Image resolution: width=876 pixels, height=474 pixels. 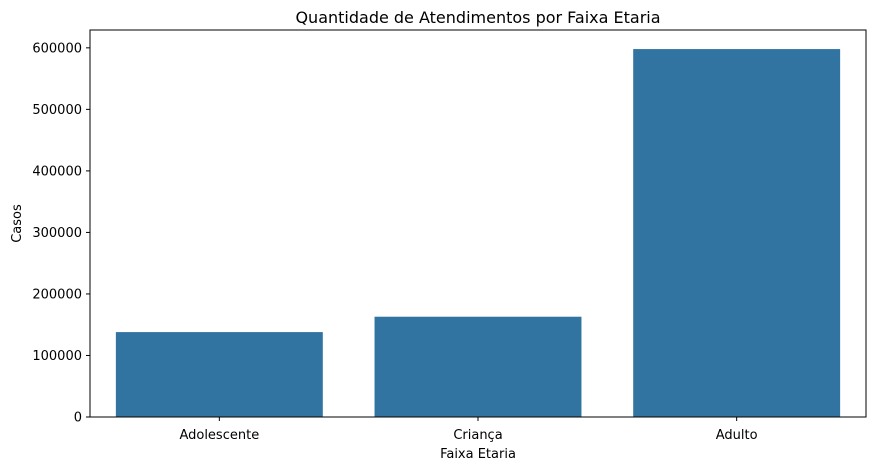 What do you see at coordinates (57, 294) in the screenshot?
I see `y-tick-label: 200000` at bounding box center [57, 294].